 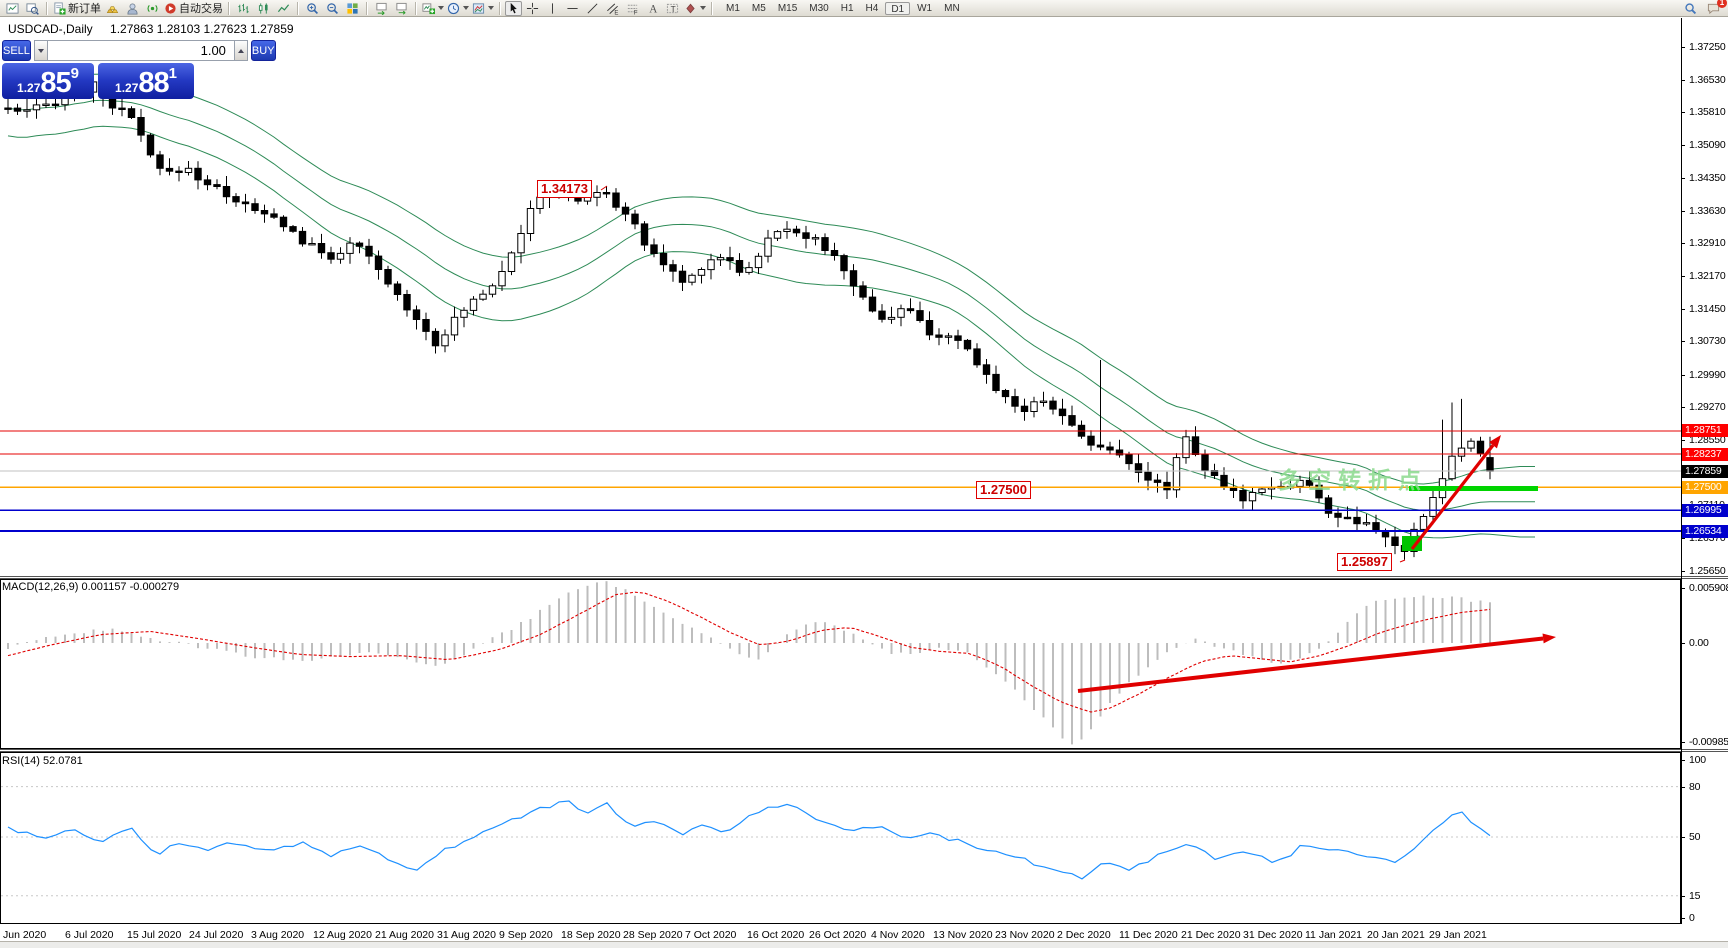 What do you see at coordinates (632, 8) in the screenshot?
I see `fibonacci-tool: F` at bounding box center [632, 8].